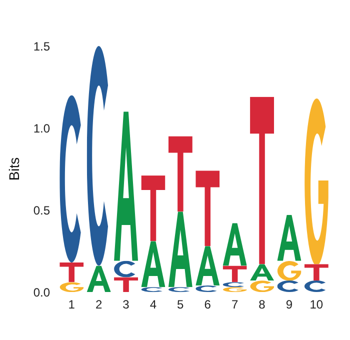 This screenshot has height=340, width=350. What do you see at coordinates (153, 305) in the screenshot?
I see `x-tick-label: 4` at bounding box center [153, 305].